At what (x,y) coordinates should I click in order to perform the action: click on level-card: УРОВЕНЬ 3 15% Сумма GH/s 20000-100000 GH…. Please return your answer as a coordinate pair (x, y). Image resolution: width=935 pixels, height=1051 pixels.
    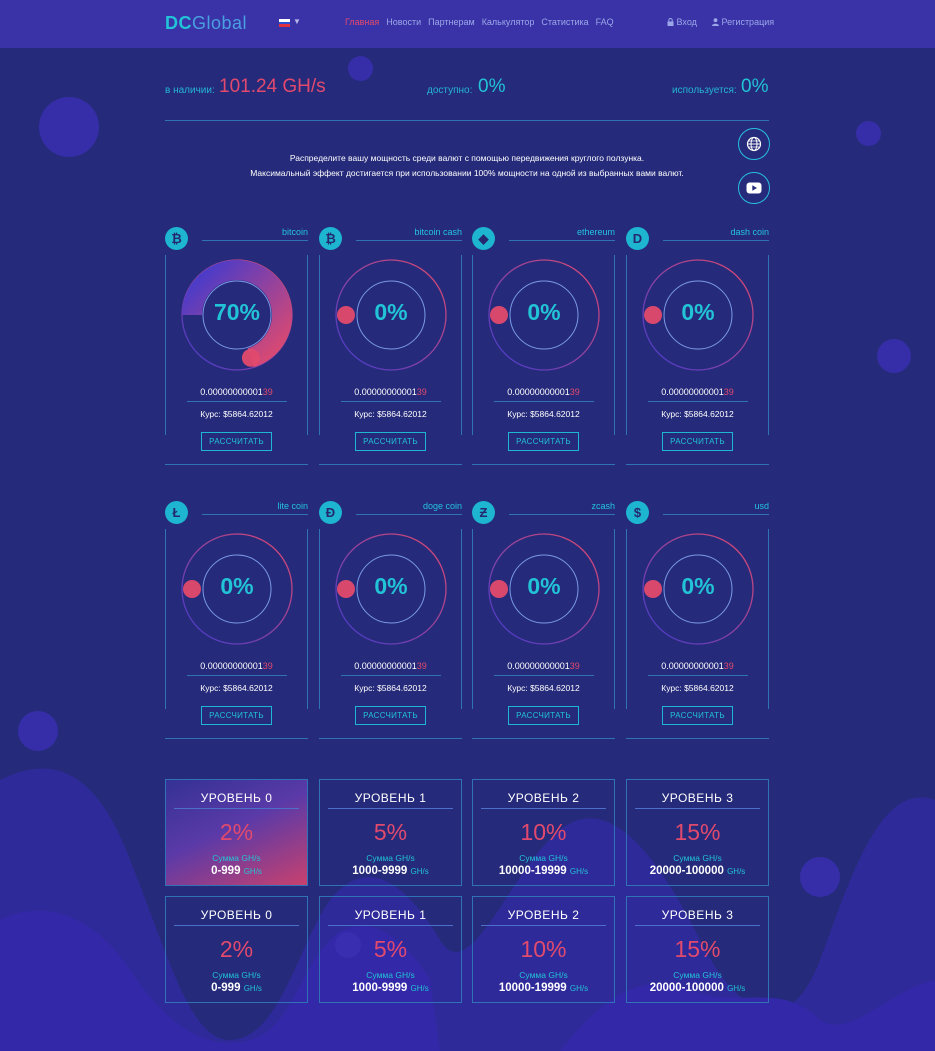
    Looking at the image, I should click on (697, 949).